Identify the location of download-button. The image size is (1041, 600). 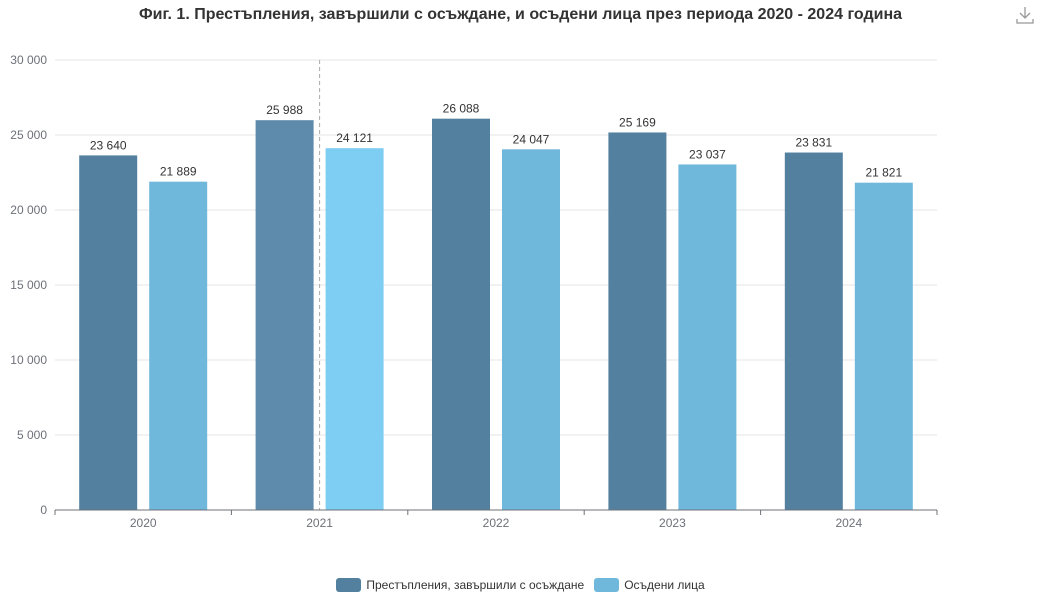
(1025, 15).